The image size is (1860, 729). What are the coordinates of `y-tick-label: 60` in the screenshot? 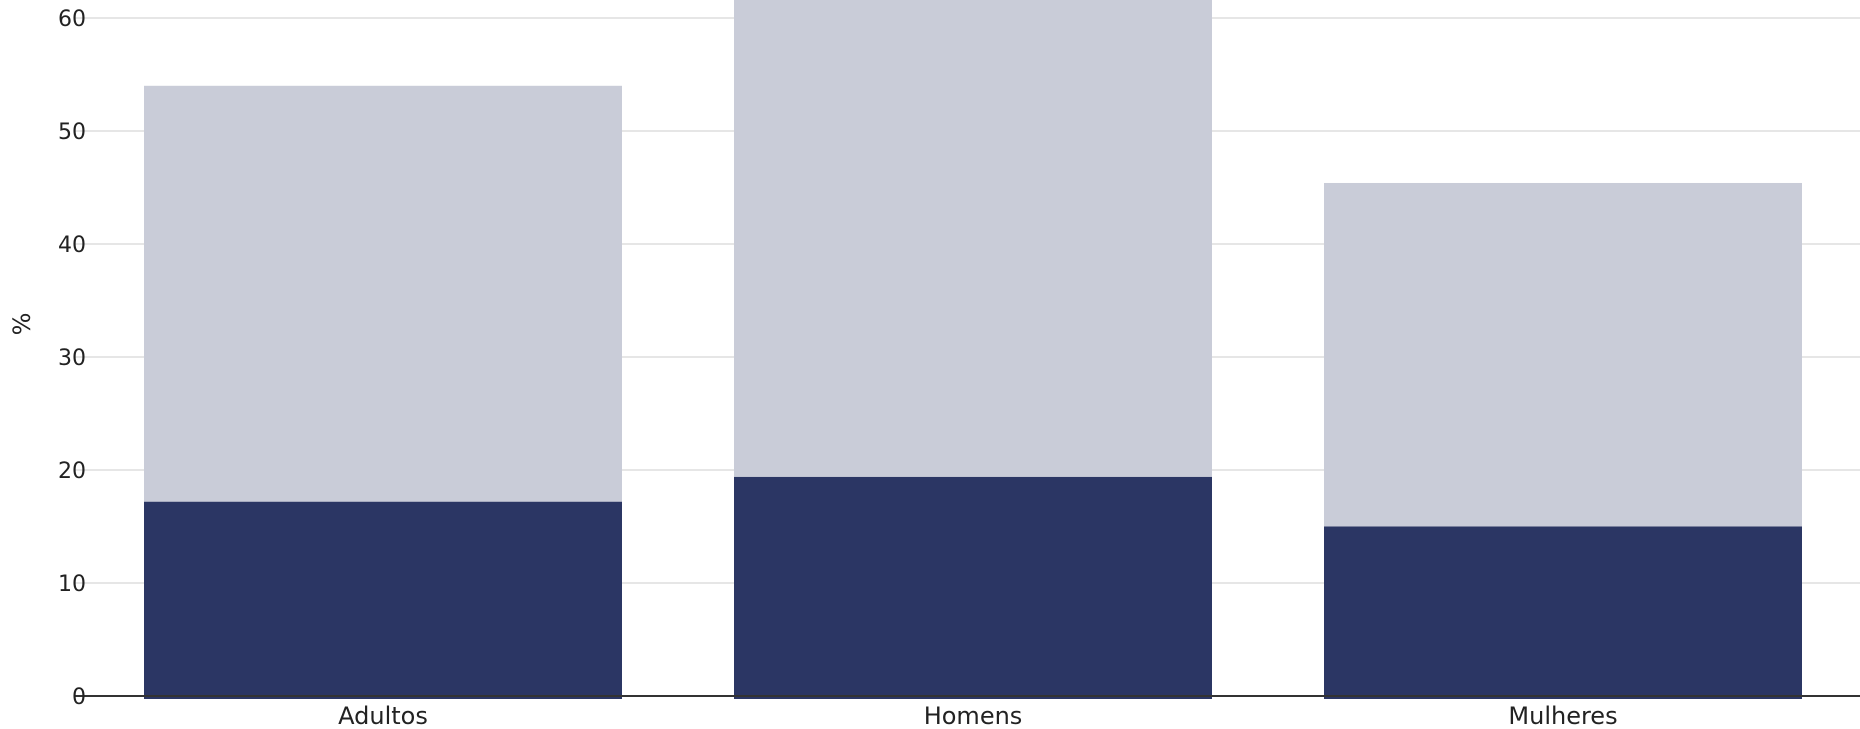 It's located at (72, 19).